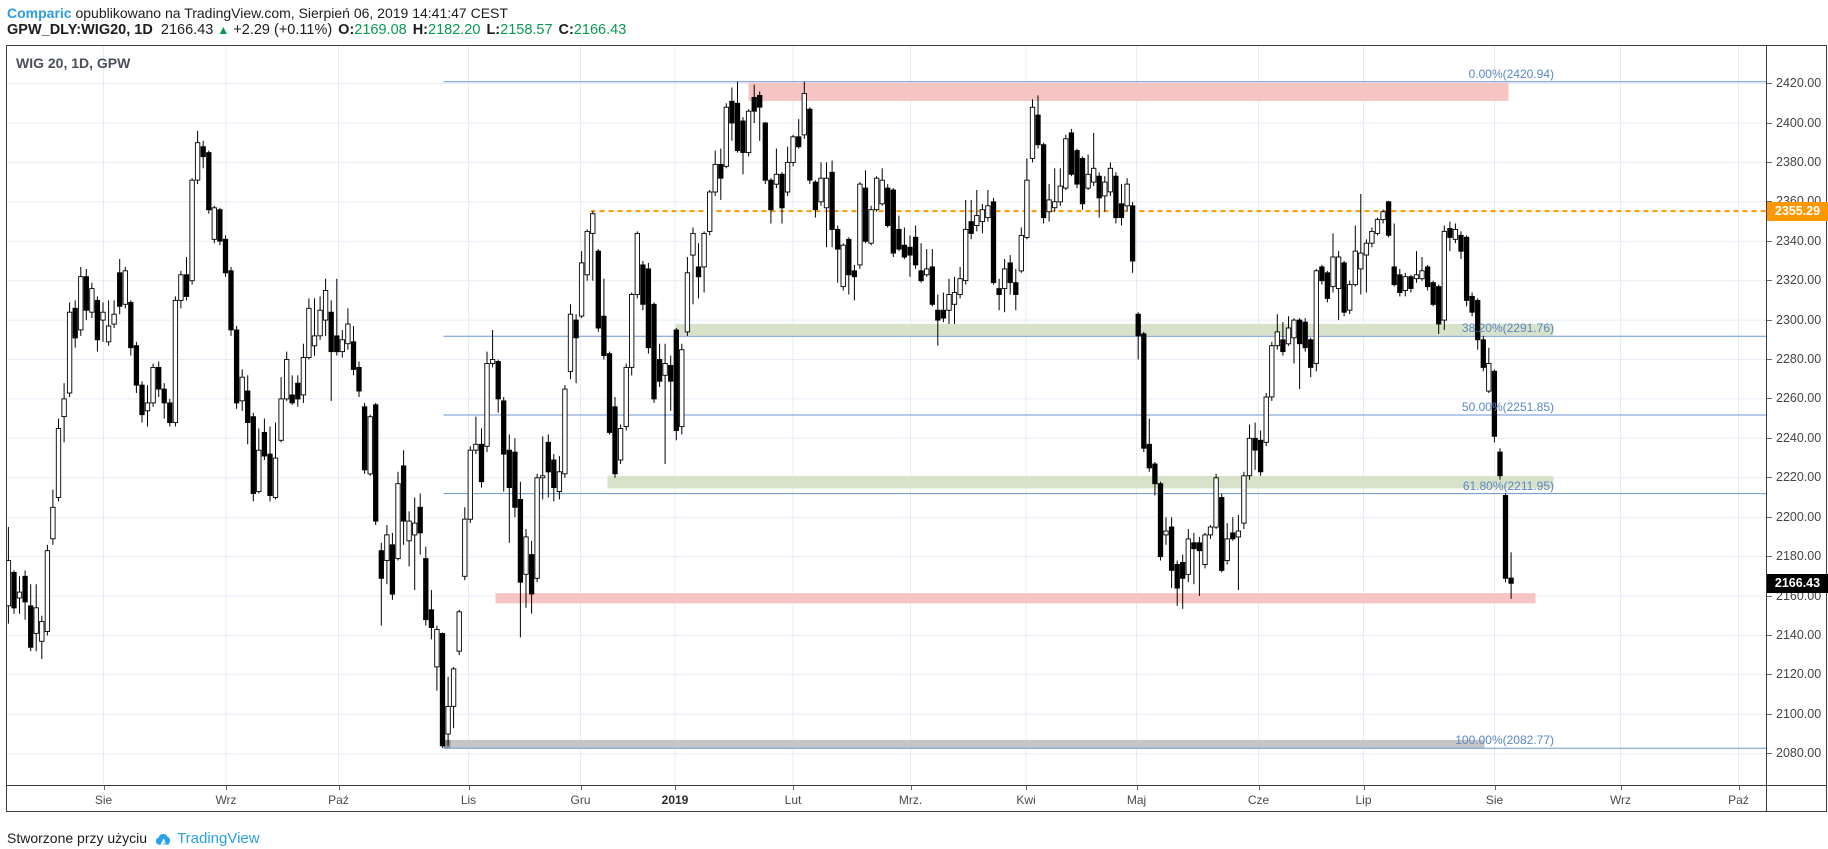 Image resolution: width=1828 pixels, height=849 pixels. What do you see at coordinates (1799, 161) in the screenshot?
I see `price-axis-label: 2380.00` at bounding box center [1799, 161].